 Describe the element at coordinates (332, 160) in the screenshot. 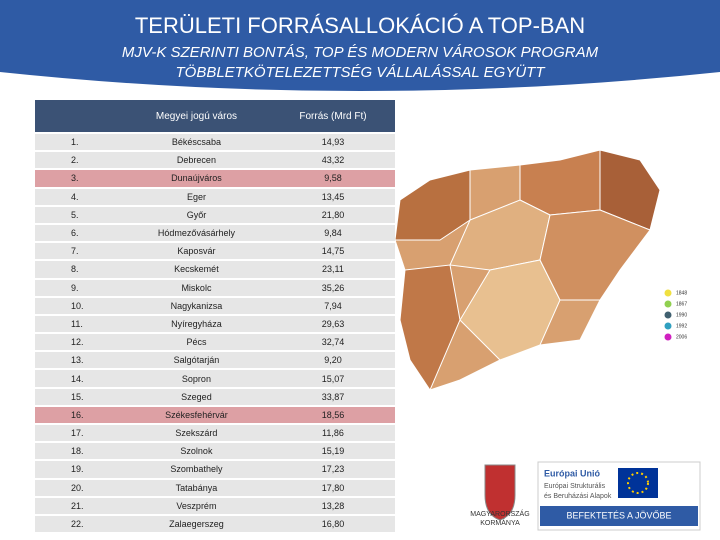

I see `table-cell: 43,32` at that location.